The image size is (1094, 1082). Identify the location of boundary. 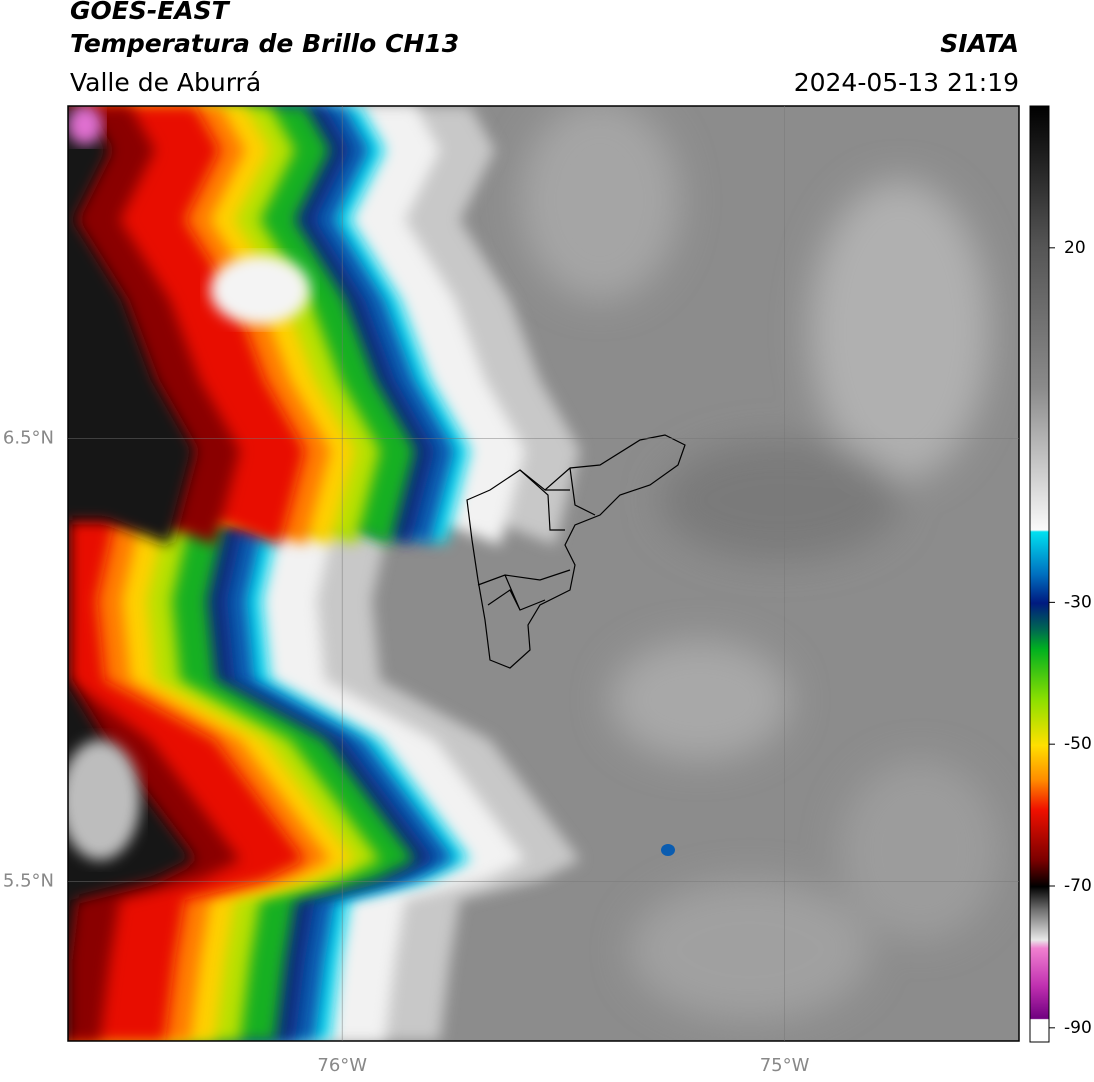
(576, 551).